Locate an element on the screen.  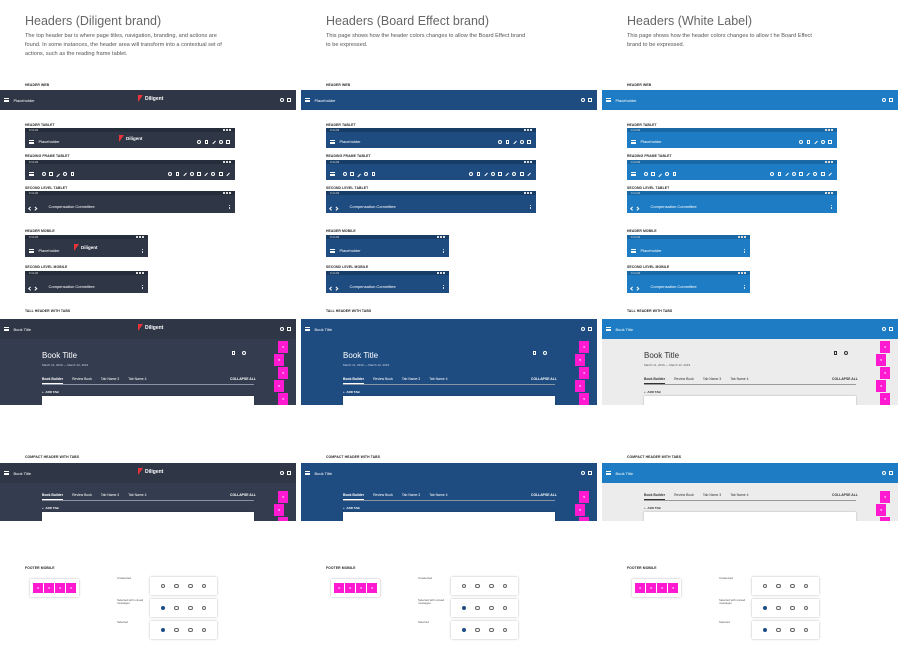
pencil-icon is located at coordinates (815, 174).